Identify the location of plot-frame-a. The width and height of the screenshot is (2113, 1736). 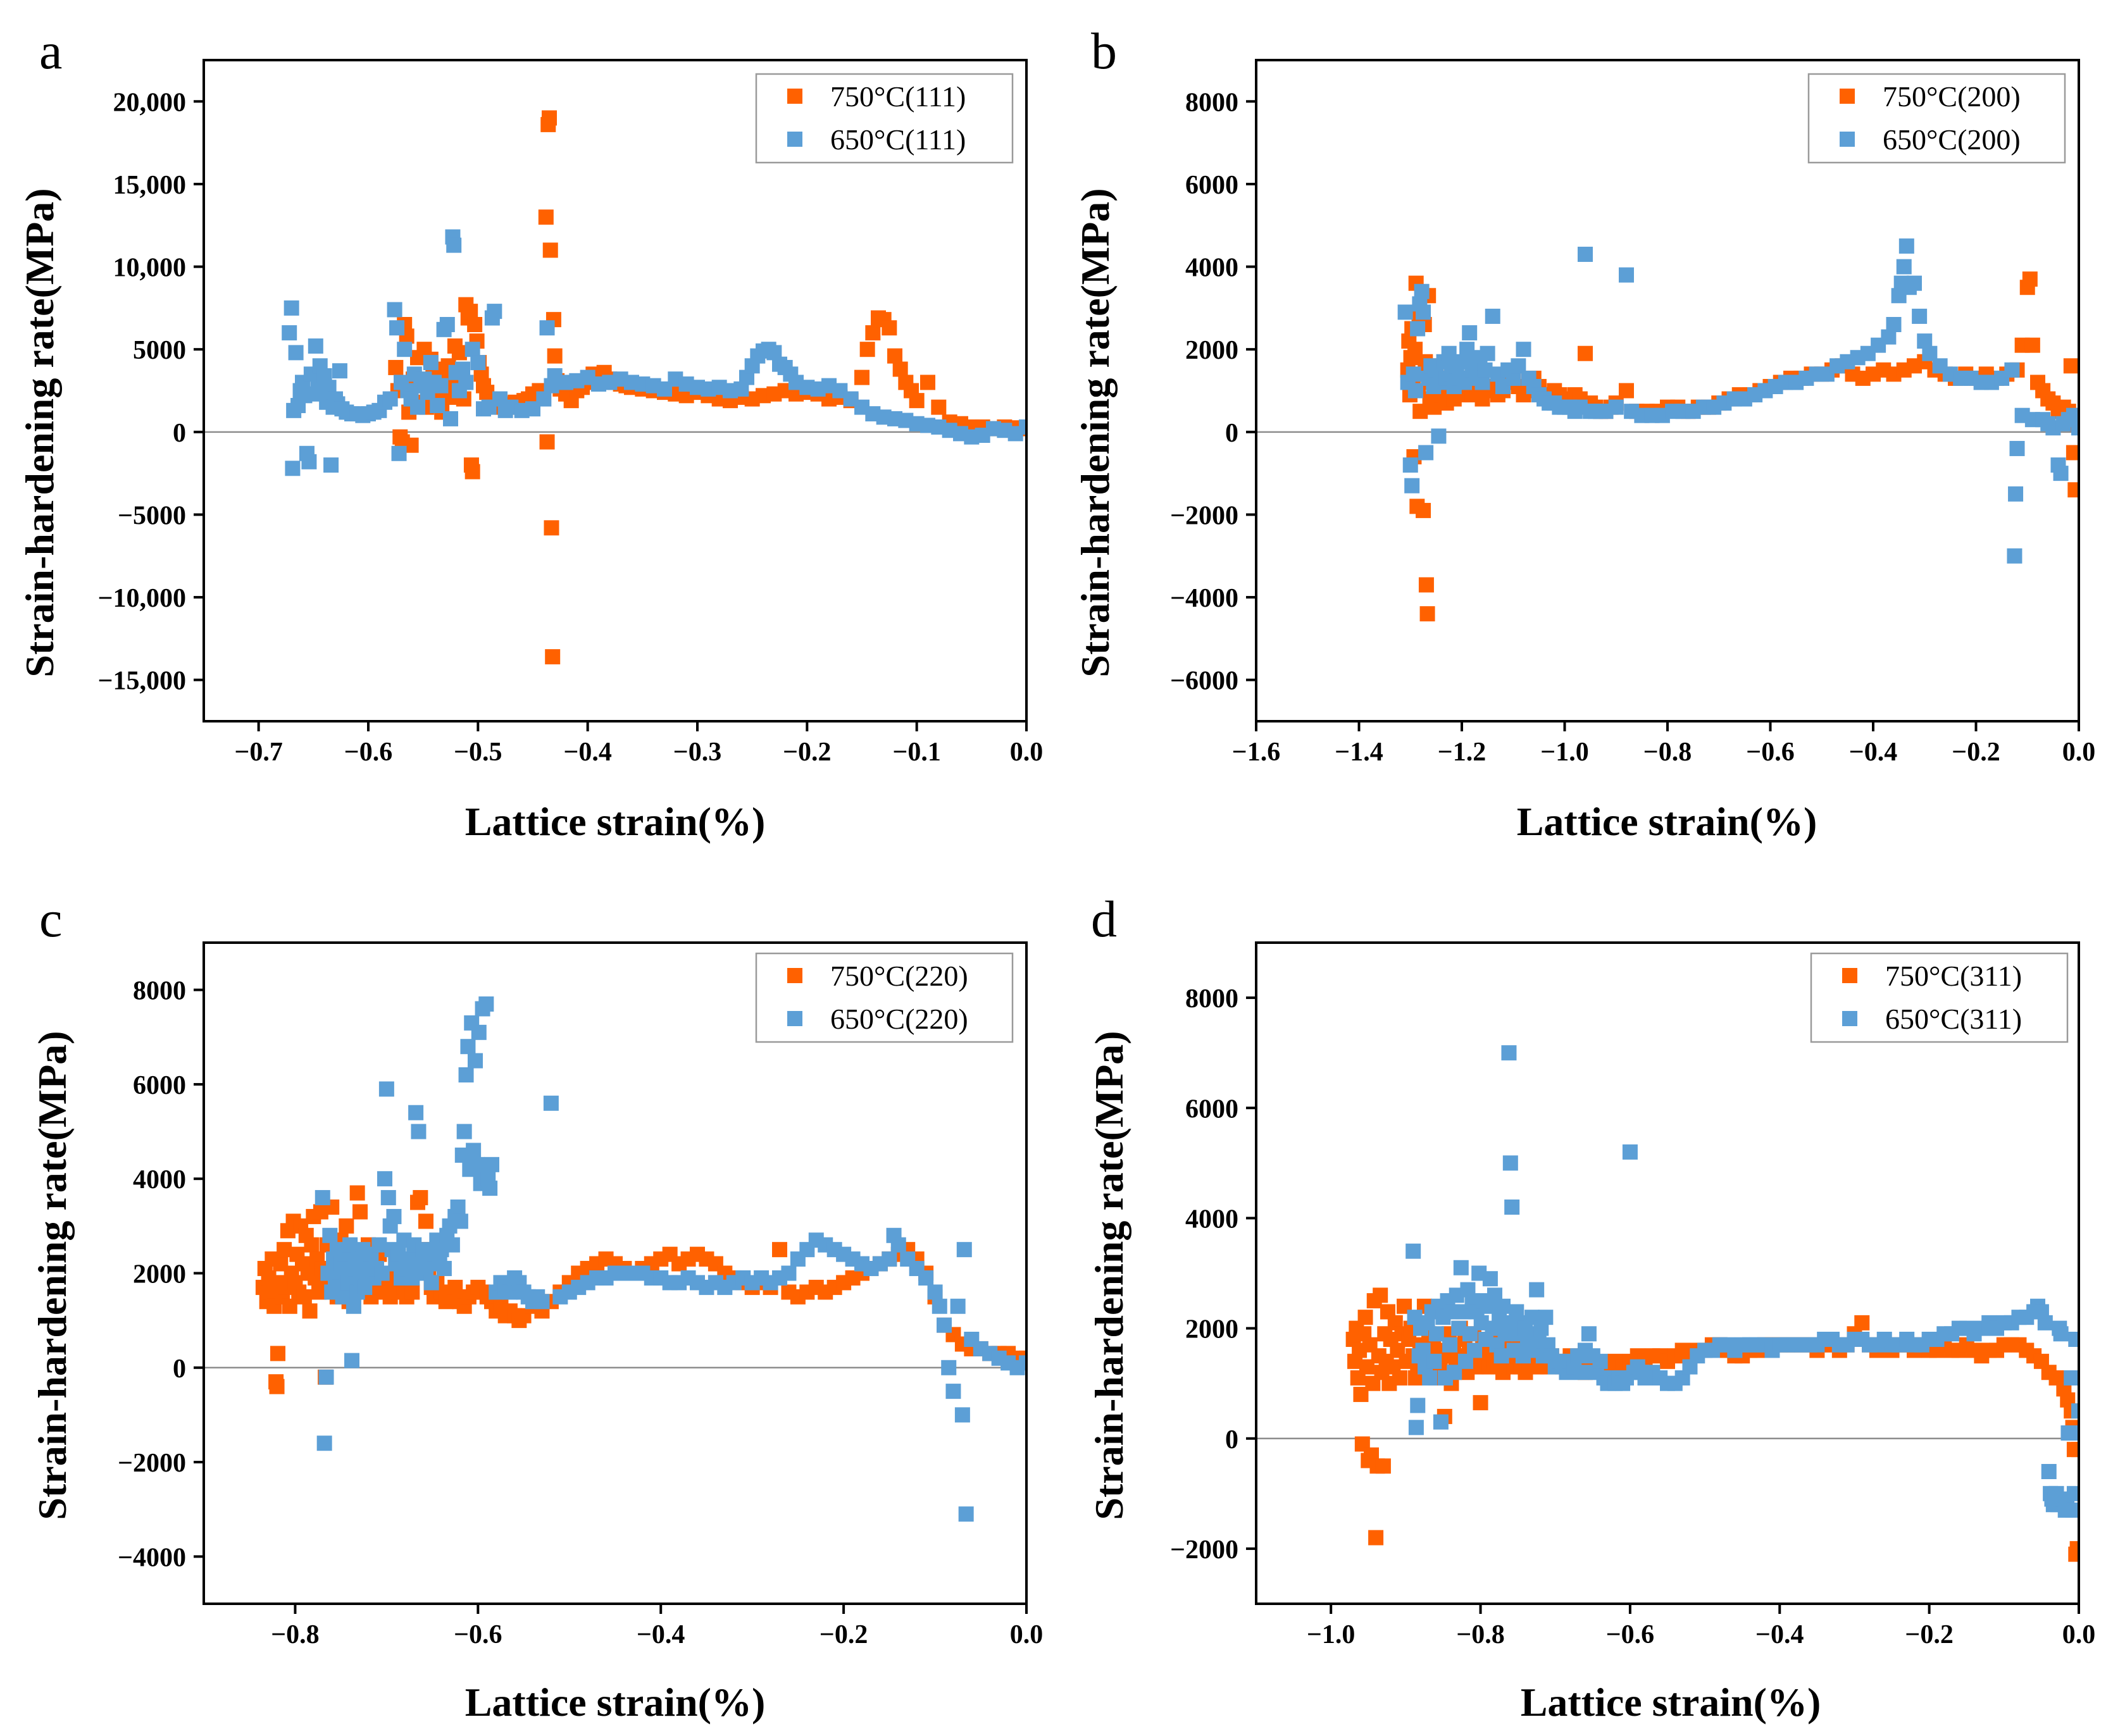
(616, 390).